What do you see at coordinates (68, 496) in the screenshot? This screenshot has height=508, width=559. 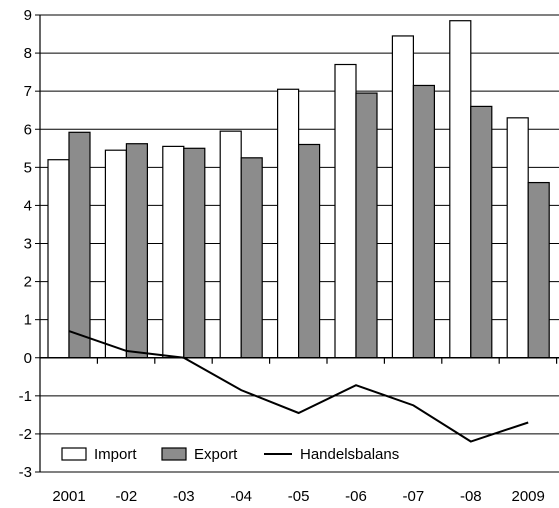 I see `x-tick-label: 2001` at bounding box center [68, 496].